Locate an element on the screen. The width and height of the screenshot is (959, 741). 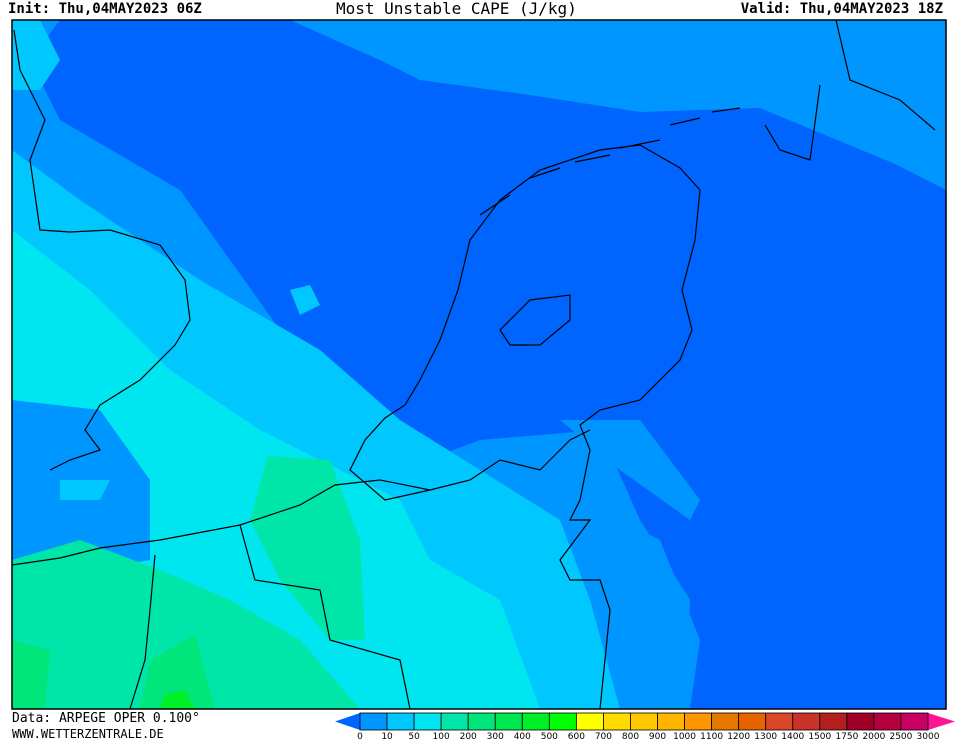
legend-label: 1000 is located at coordinates (684, 736).